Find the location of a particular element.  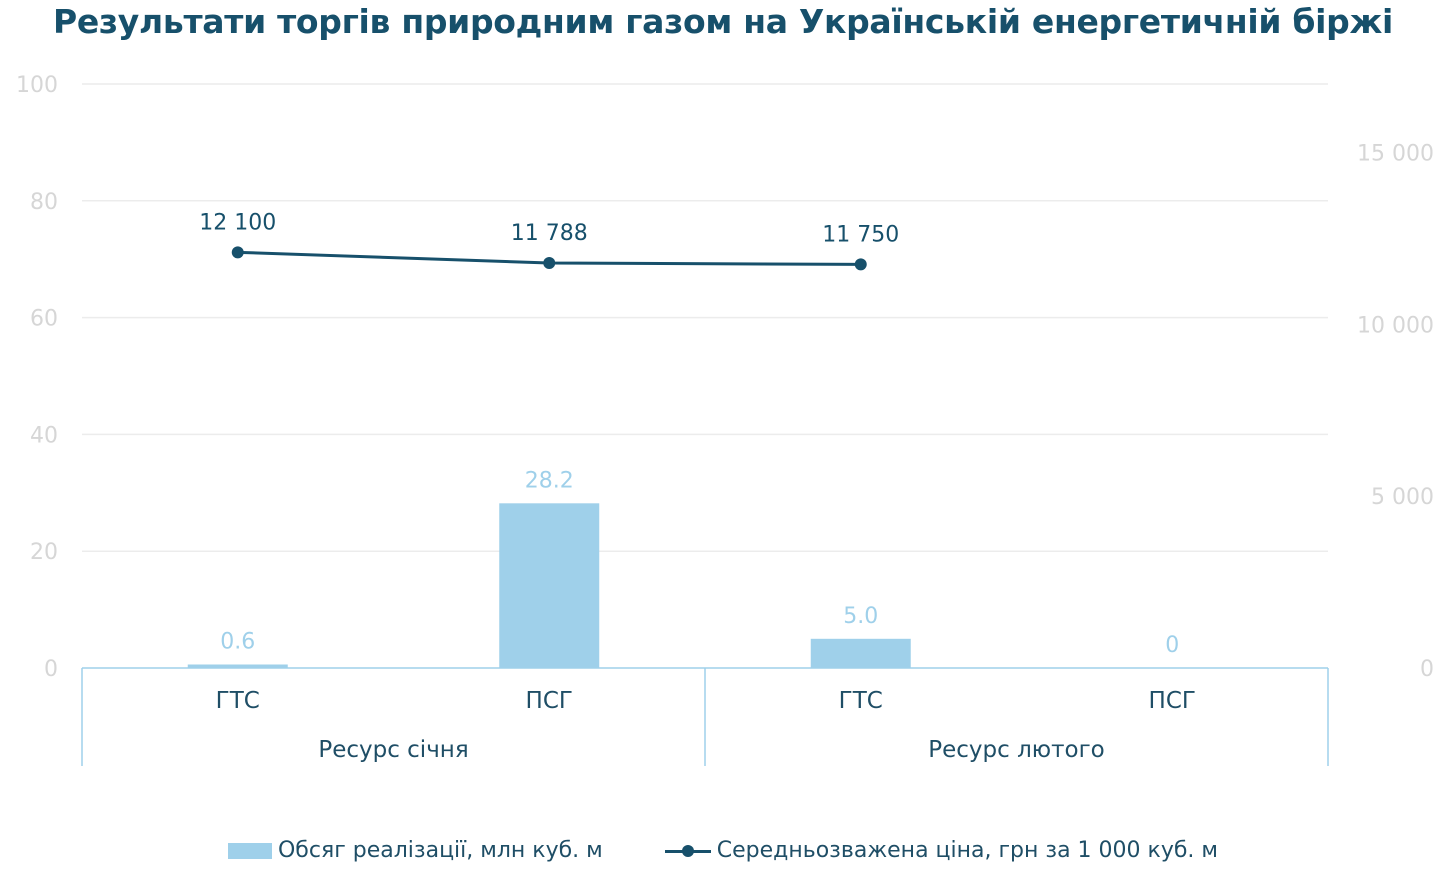

bar-data-label: 28.2 is located at coordinates (549, 480).